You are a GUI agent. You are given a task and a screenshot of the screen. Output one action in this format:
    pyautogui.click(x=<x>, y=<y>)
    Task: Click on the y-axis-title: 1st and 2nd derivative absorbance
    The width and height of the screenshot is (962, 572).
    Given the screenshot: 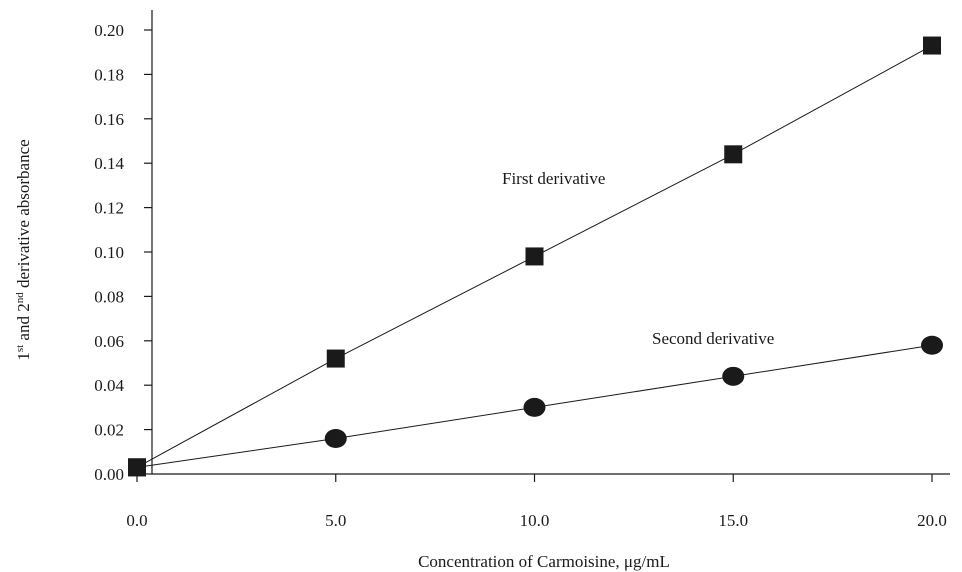 What is the action you would take?
    pyautogui.click(x=23, y=249)
    